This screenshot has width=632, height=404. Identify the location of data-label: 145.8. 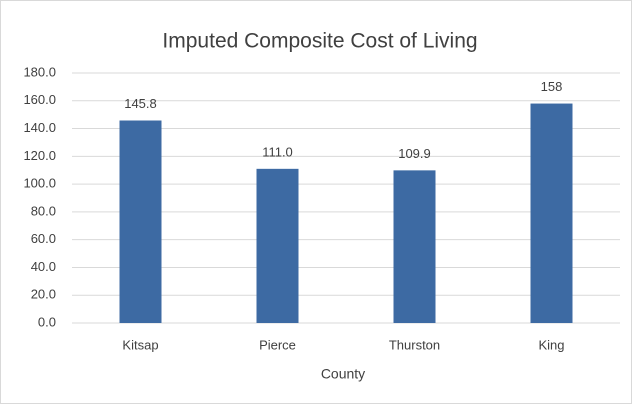
(140, 103).